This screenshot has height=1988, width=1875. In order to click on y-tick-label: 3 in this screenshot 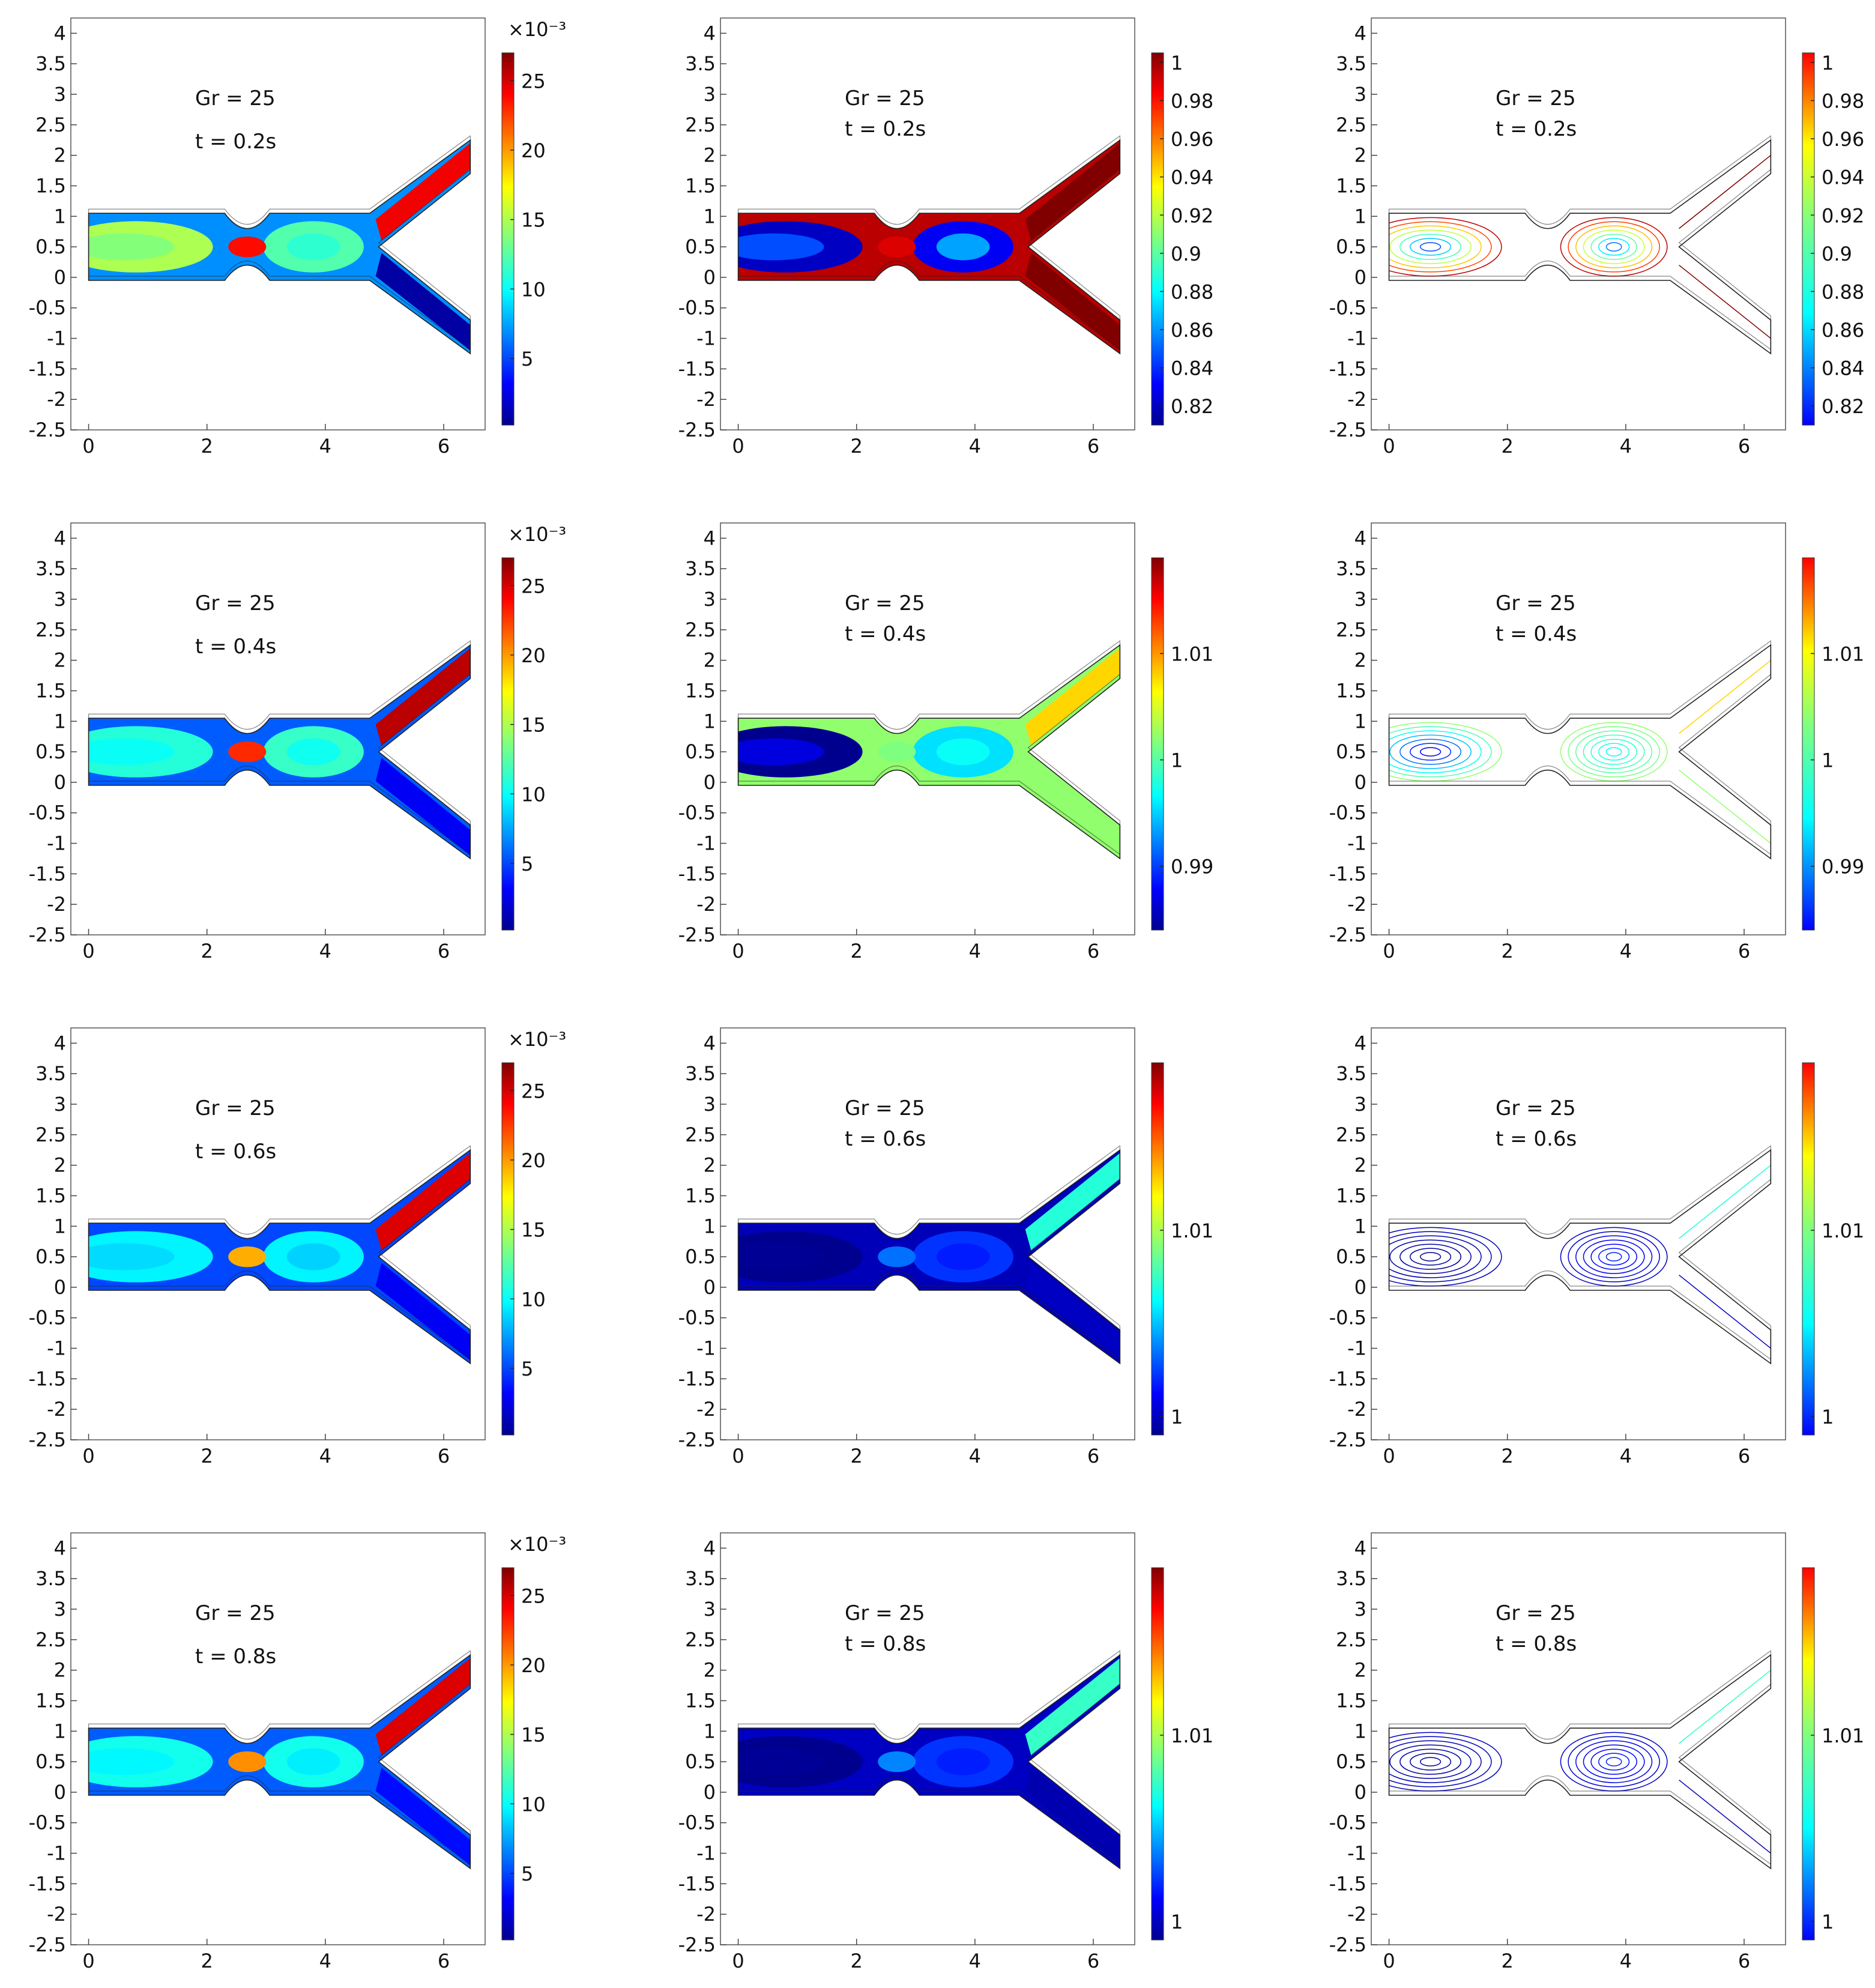, I will do `click(1360, 94)`.